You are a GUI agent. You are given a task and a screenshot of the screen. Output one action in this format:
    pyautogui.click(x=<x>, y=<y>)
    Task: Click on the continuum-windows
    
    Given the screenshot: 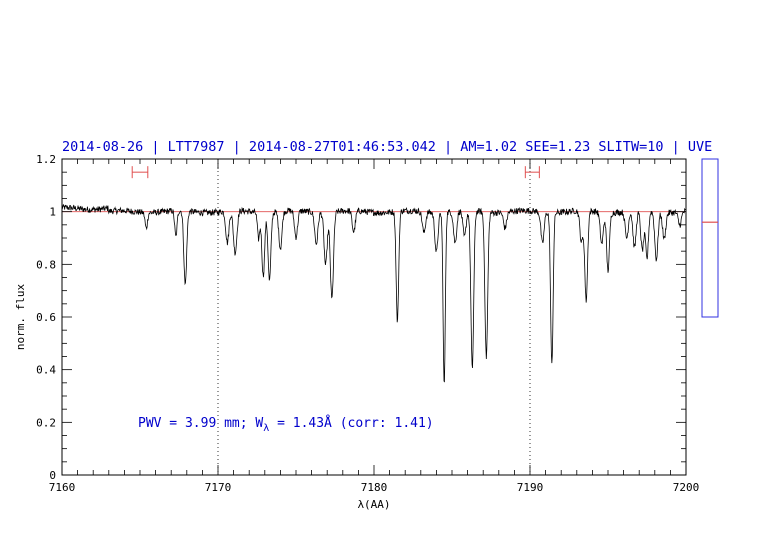 What is the action you would take?
    pyautogui.click(x=335, y=172)
    